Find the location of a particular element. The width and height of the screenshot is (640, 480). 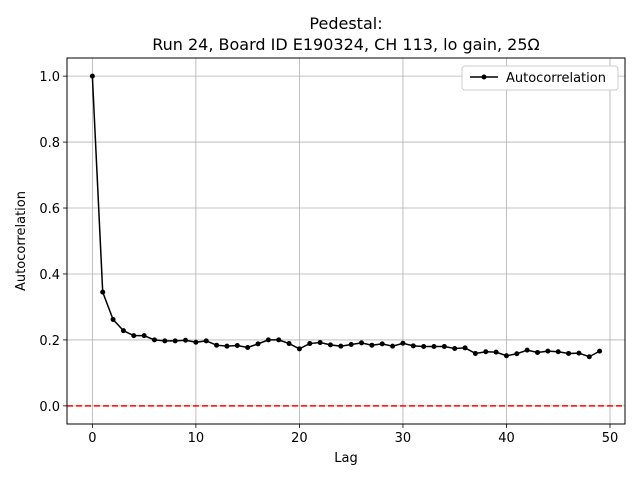

legend-label: Autocorrelation is located at coordinates (556, 78).